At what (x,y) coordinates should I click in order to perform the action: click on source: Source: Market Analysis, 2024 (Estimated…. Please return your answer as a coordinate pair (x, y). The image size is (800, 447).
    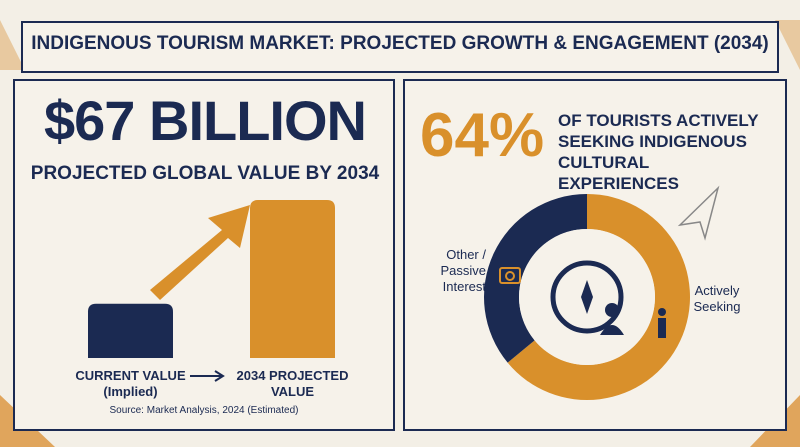
    Looking at the image, I should click on (204, 410).